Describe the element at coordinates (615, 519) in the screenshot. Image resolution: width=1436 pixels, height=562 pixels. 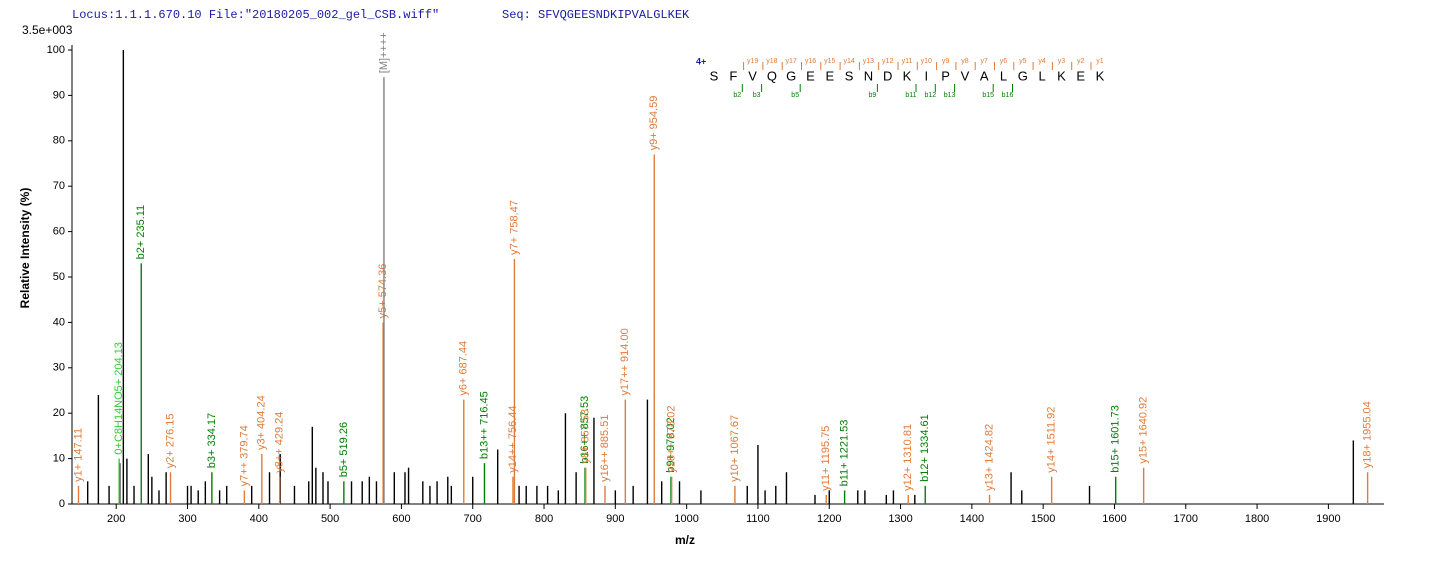
I see `x-tick-label: 900` at that location.